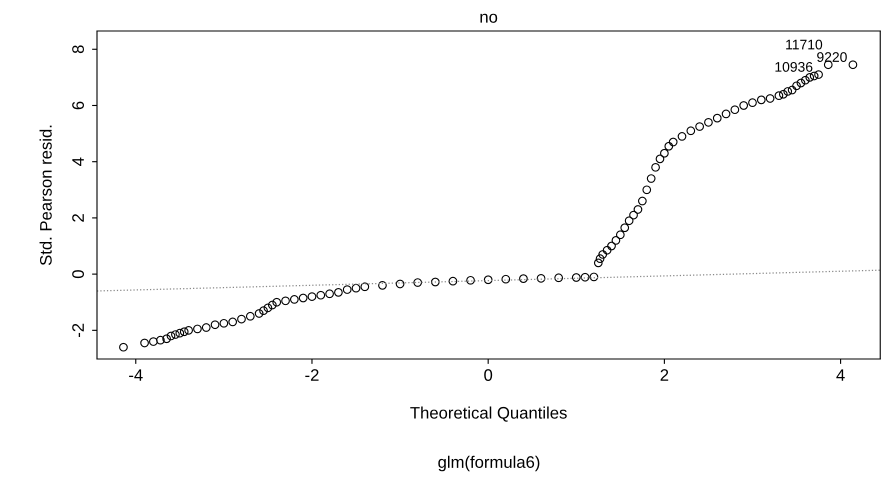 This screenshot has width=882, height=477. What do you see at coordinates (136, 375) in the screenshot?
I see `x-tick-label: -4` at bounding box center [136, 375].